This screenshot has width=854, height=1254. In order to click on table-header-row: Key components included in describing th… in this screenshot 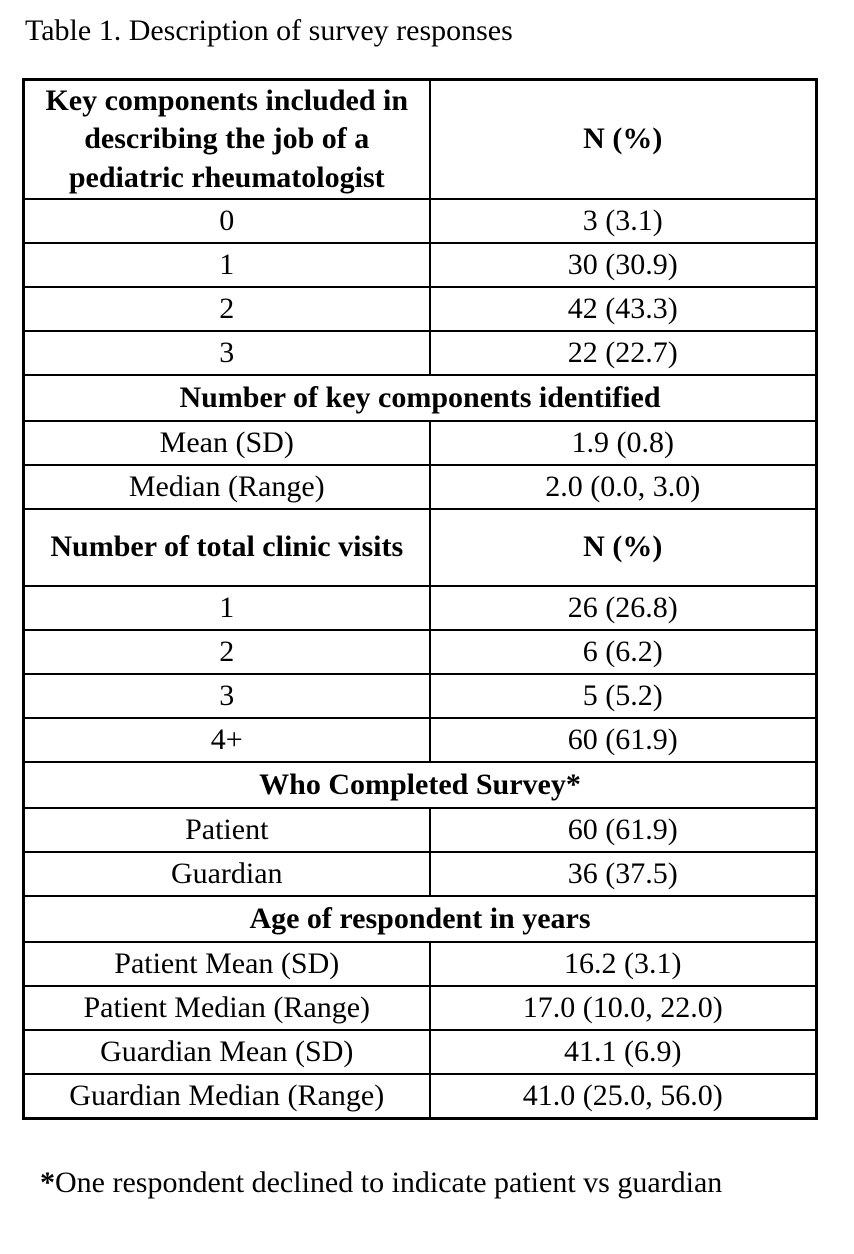, I will do `click(420, 139)`.